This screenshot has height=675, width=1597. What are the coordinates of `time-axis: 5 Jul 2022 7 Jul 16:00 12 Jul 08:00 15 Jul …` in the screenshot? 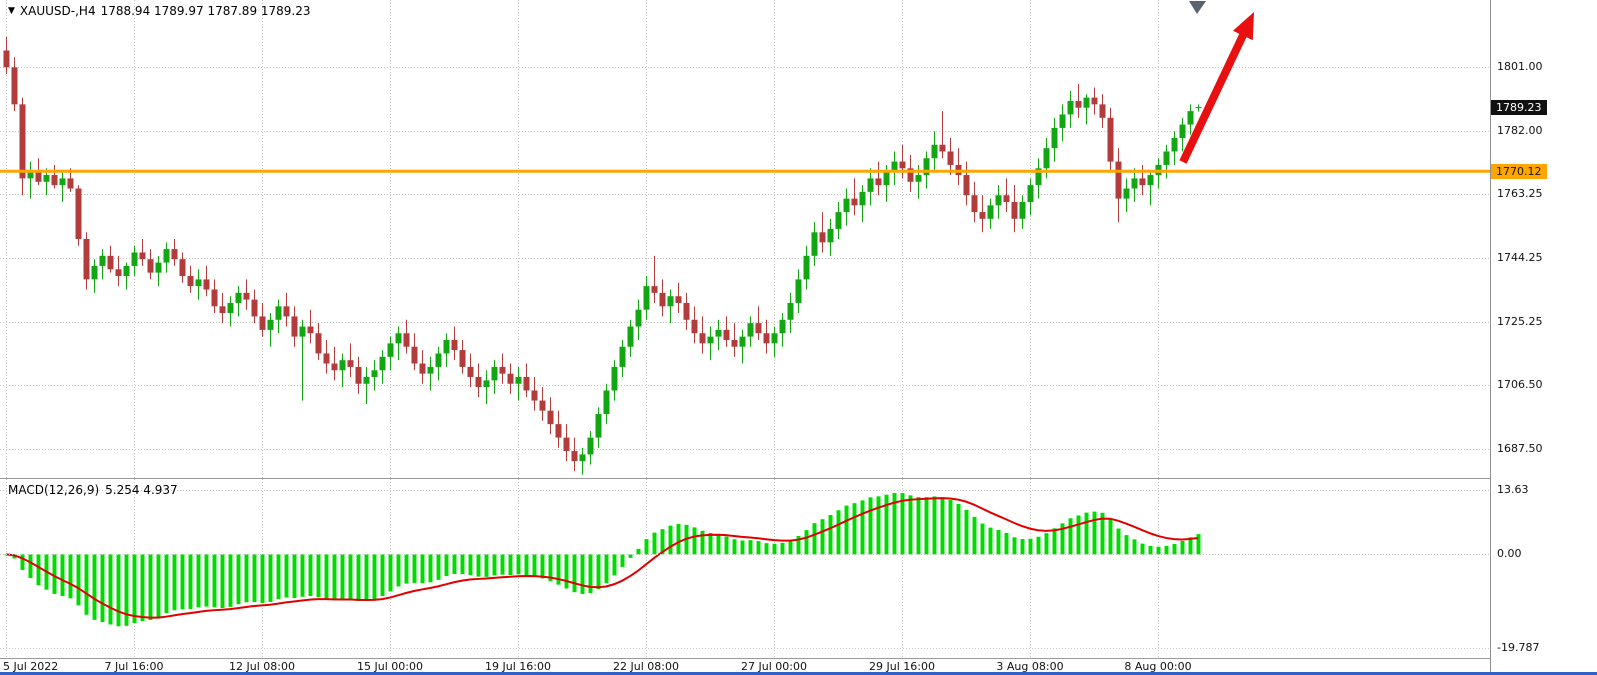 It's located at (745, 666).